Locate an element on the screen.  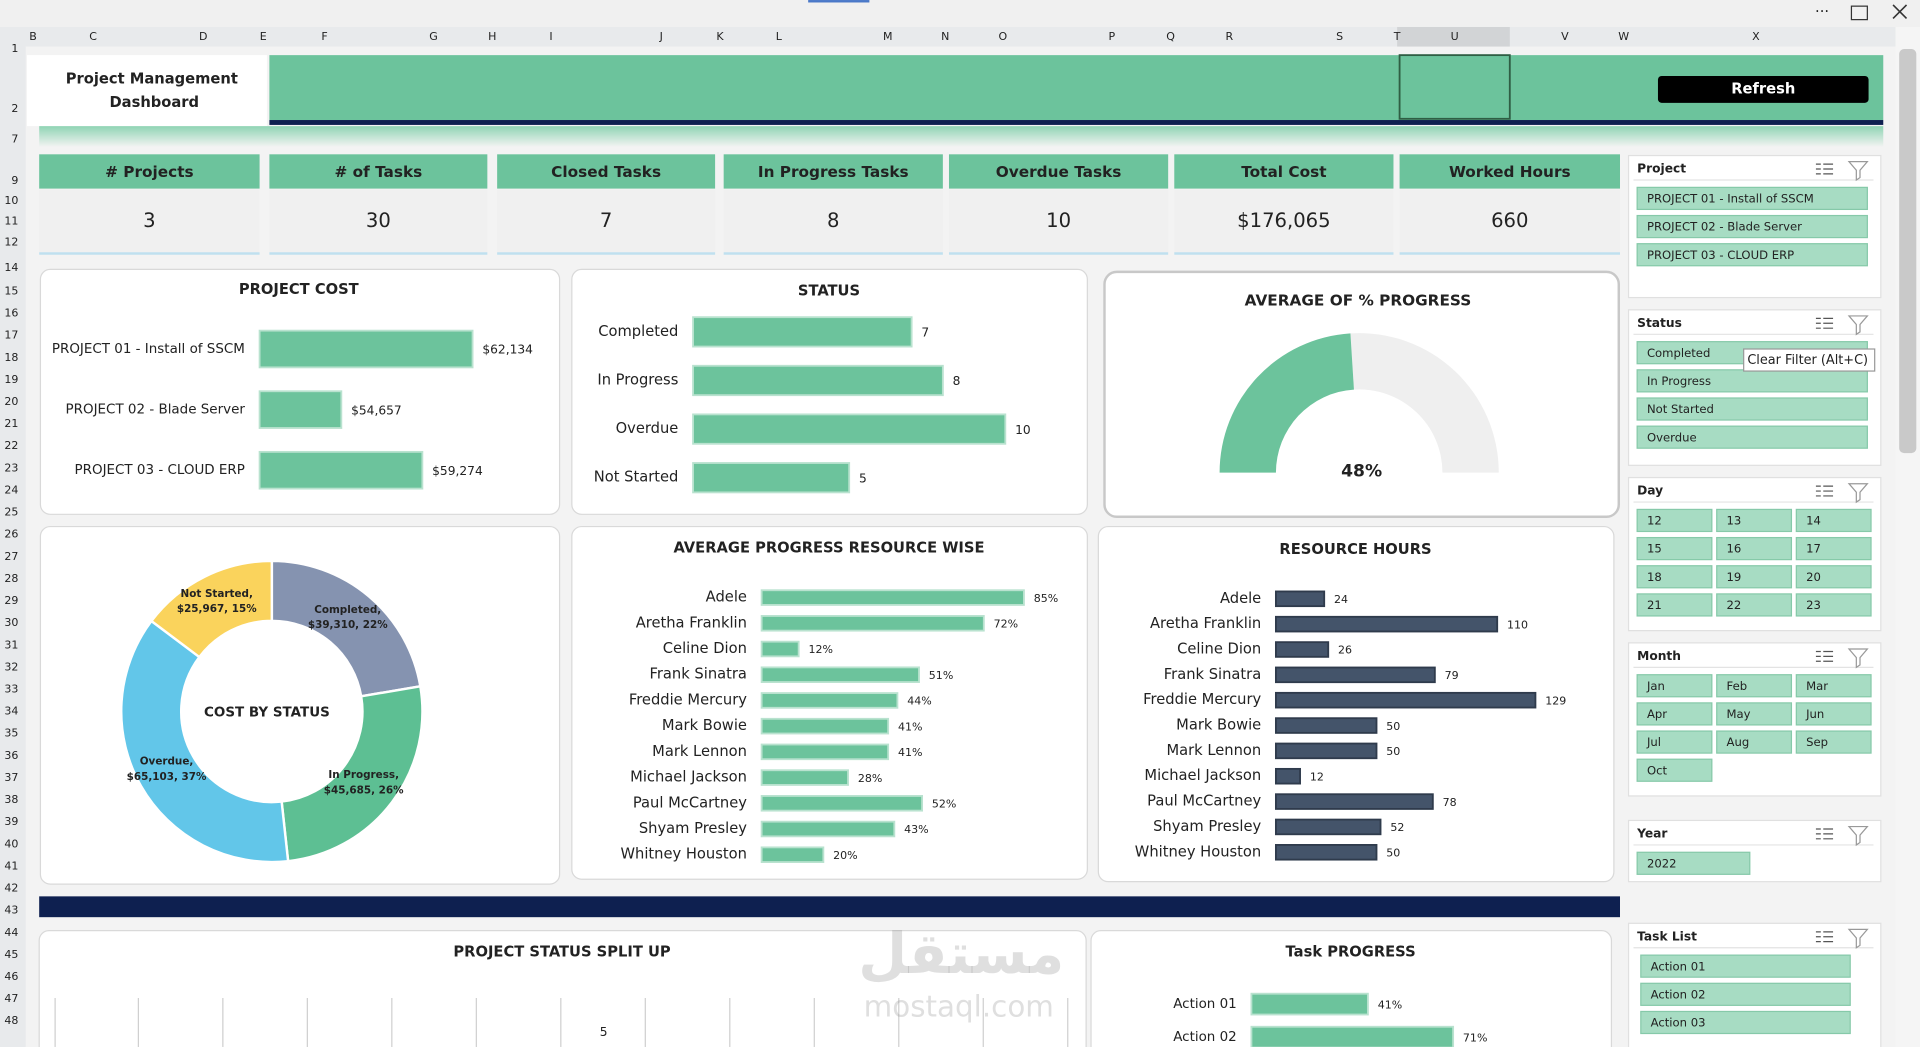
slicer-item-label: Completed is located at coordinates (1678, 353).